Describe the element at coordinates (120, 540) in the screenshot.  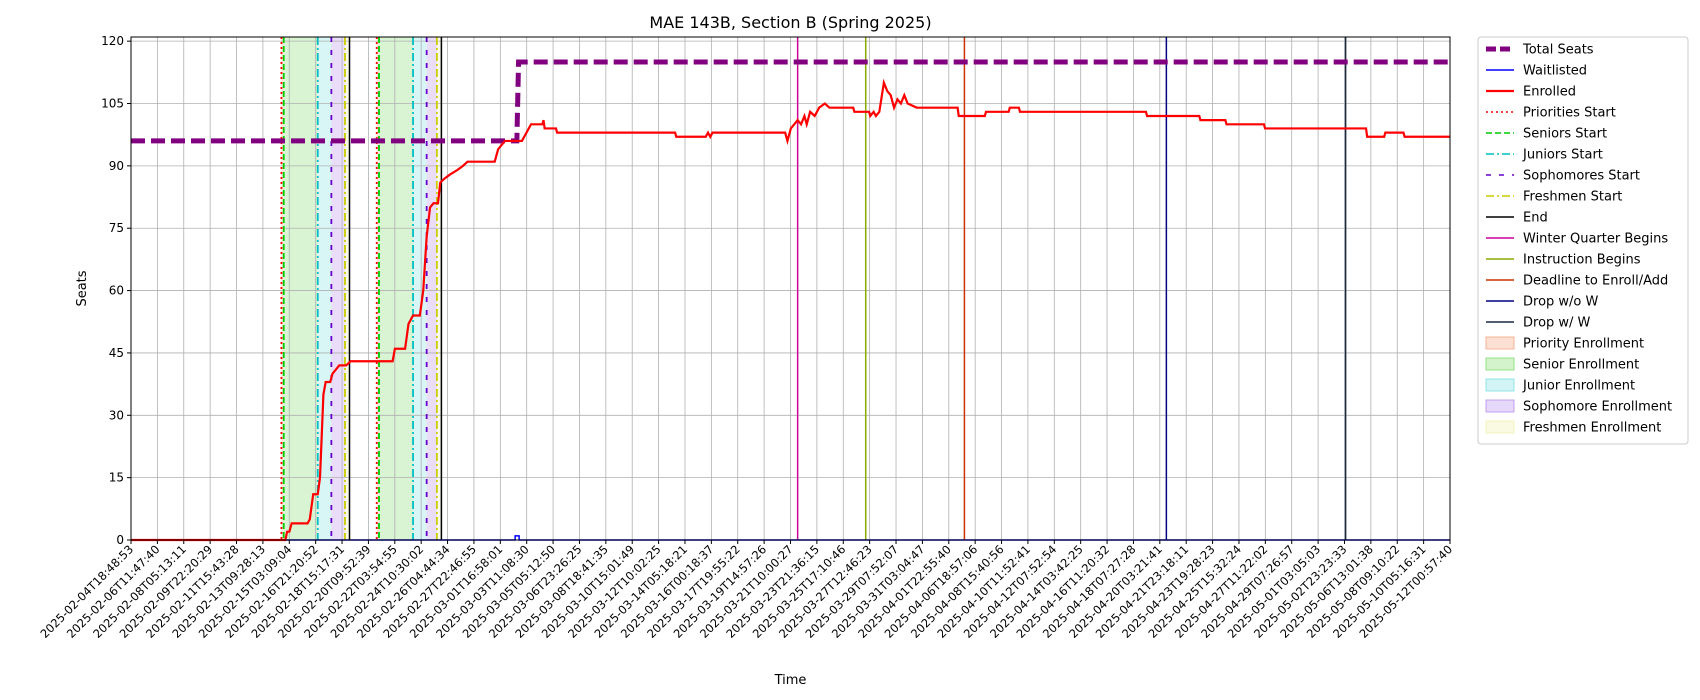
I see `y-tick-label: 0` at that location.